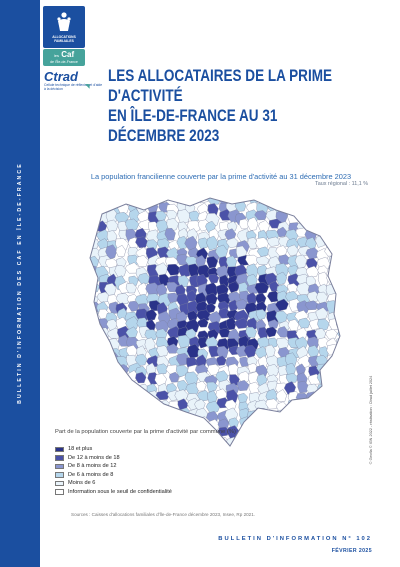  Describe the element at coordinates (155, 458) in the screenshot. I see `legend-item: De 12 à moins de 18` at that location.